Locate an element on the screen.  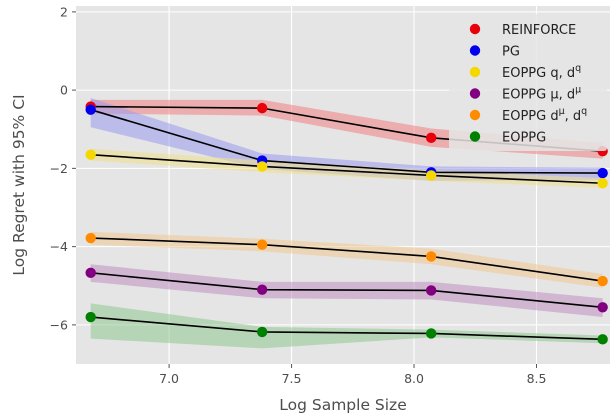
legend-label: EOPPG dμ, dq is located at coordinates (544, 115).